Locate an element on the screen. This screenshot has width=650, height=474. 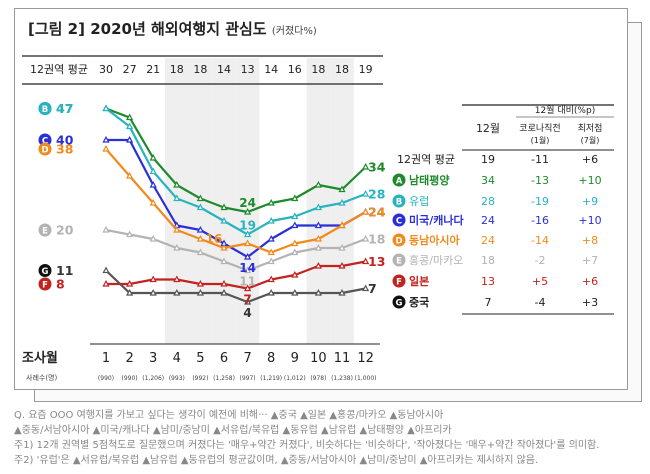
x-tick-label: 3 is located at coordinates (153, 358).